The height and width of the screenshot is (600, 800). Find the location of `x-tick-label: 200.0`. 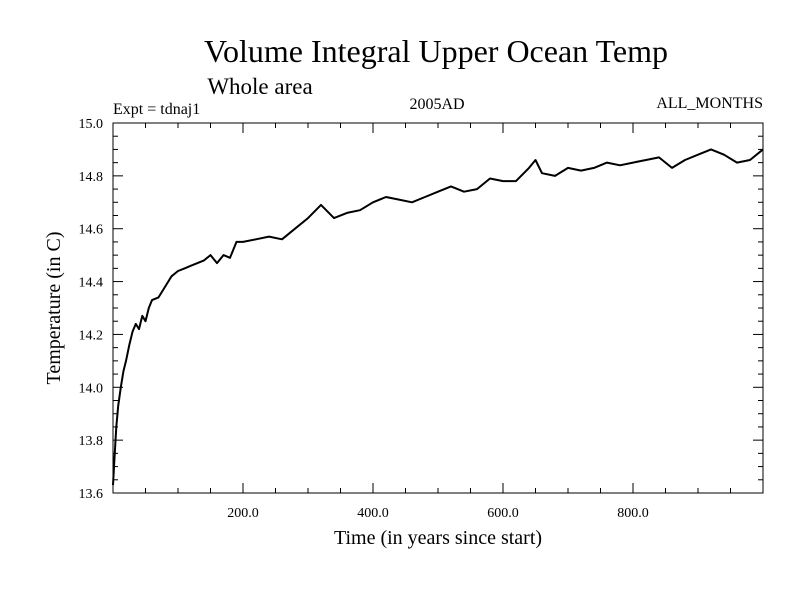

x-tick-label: 200.0 is located at coordinates (243, 513).